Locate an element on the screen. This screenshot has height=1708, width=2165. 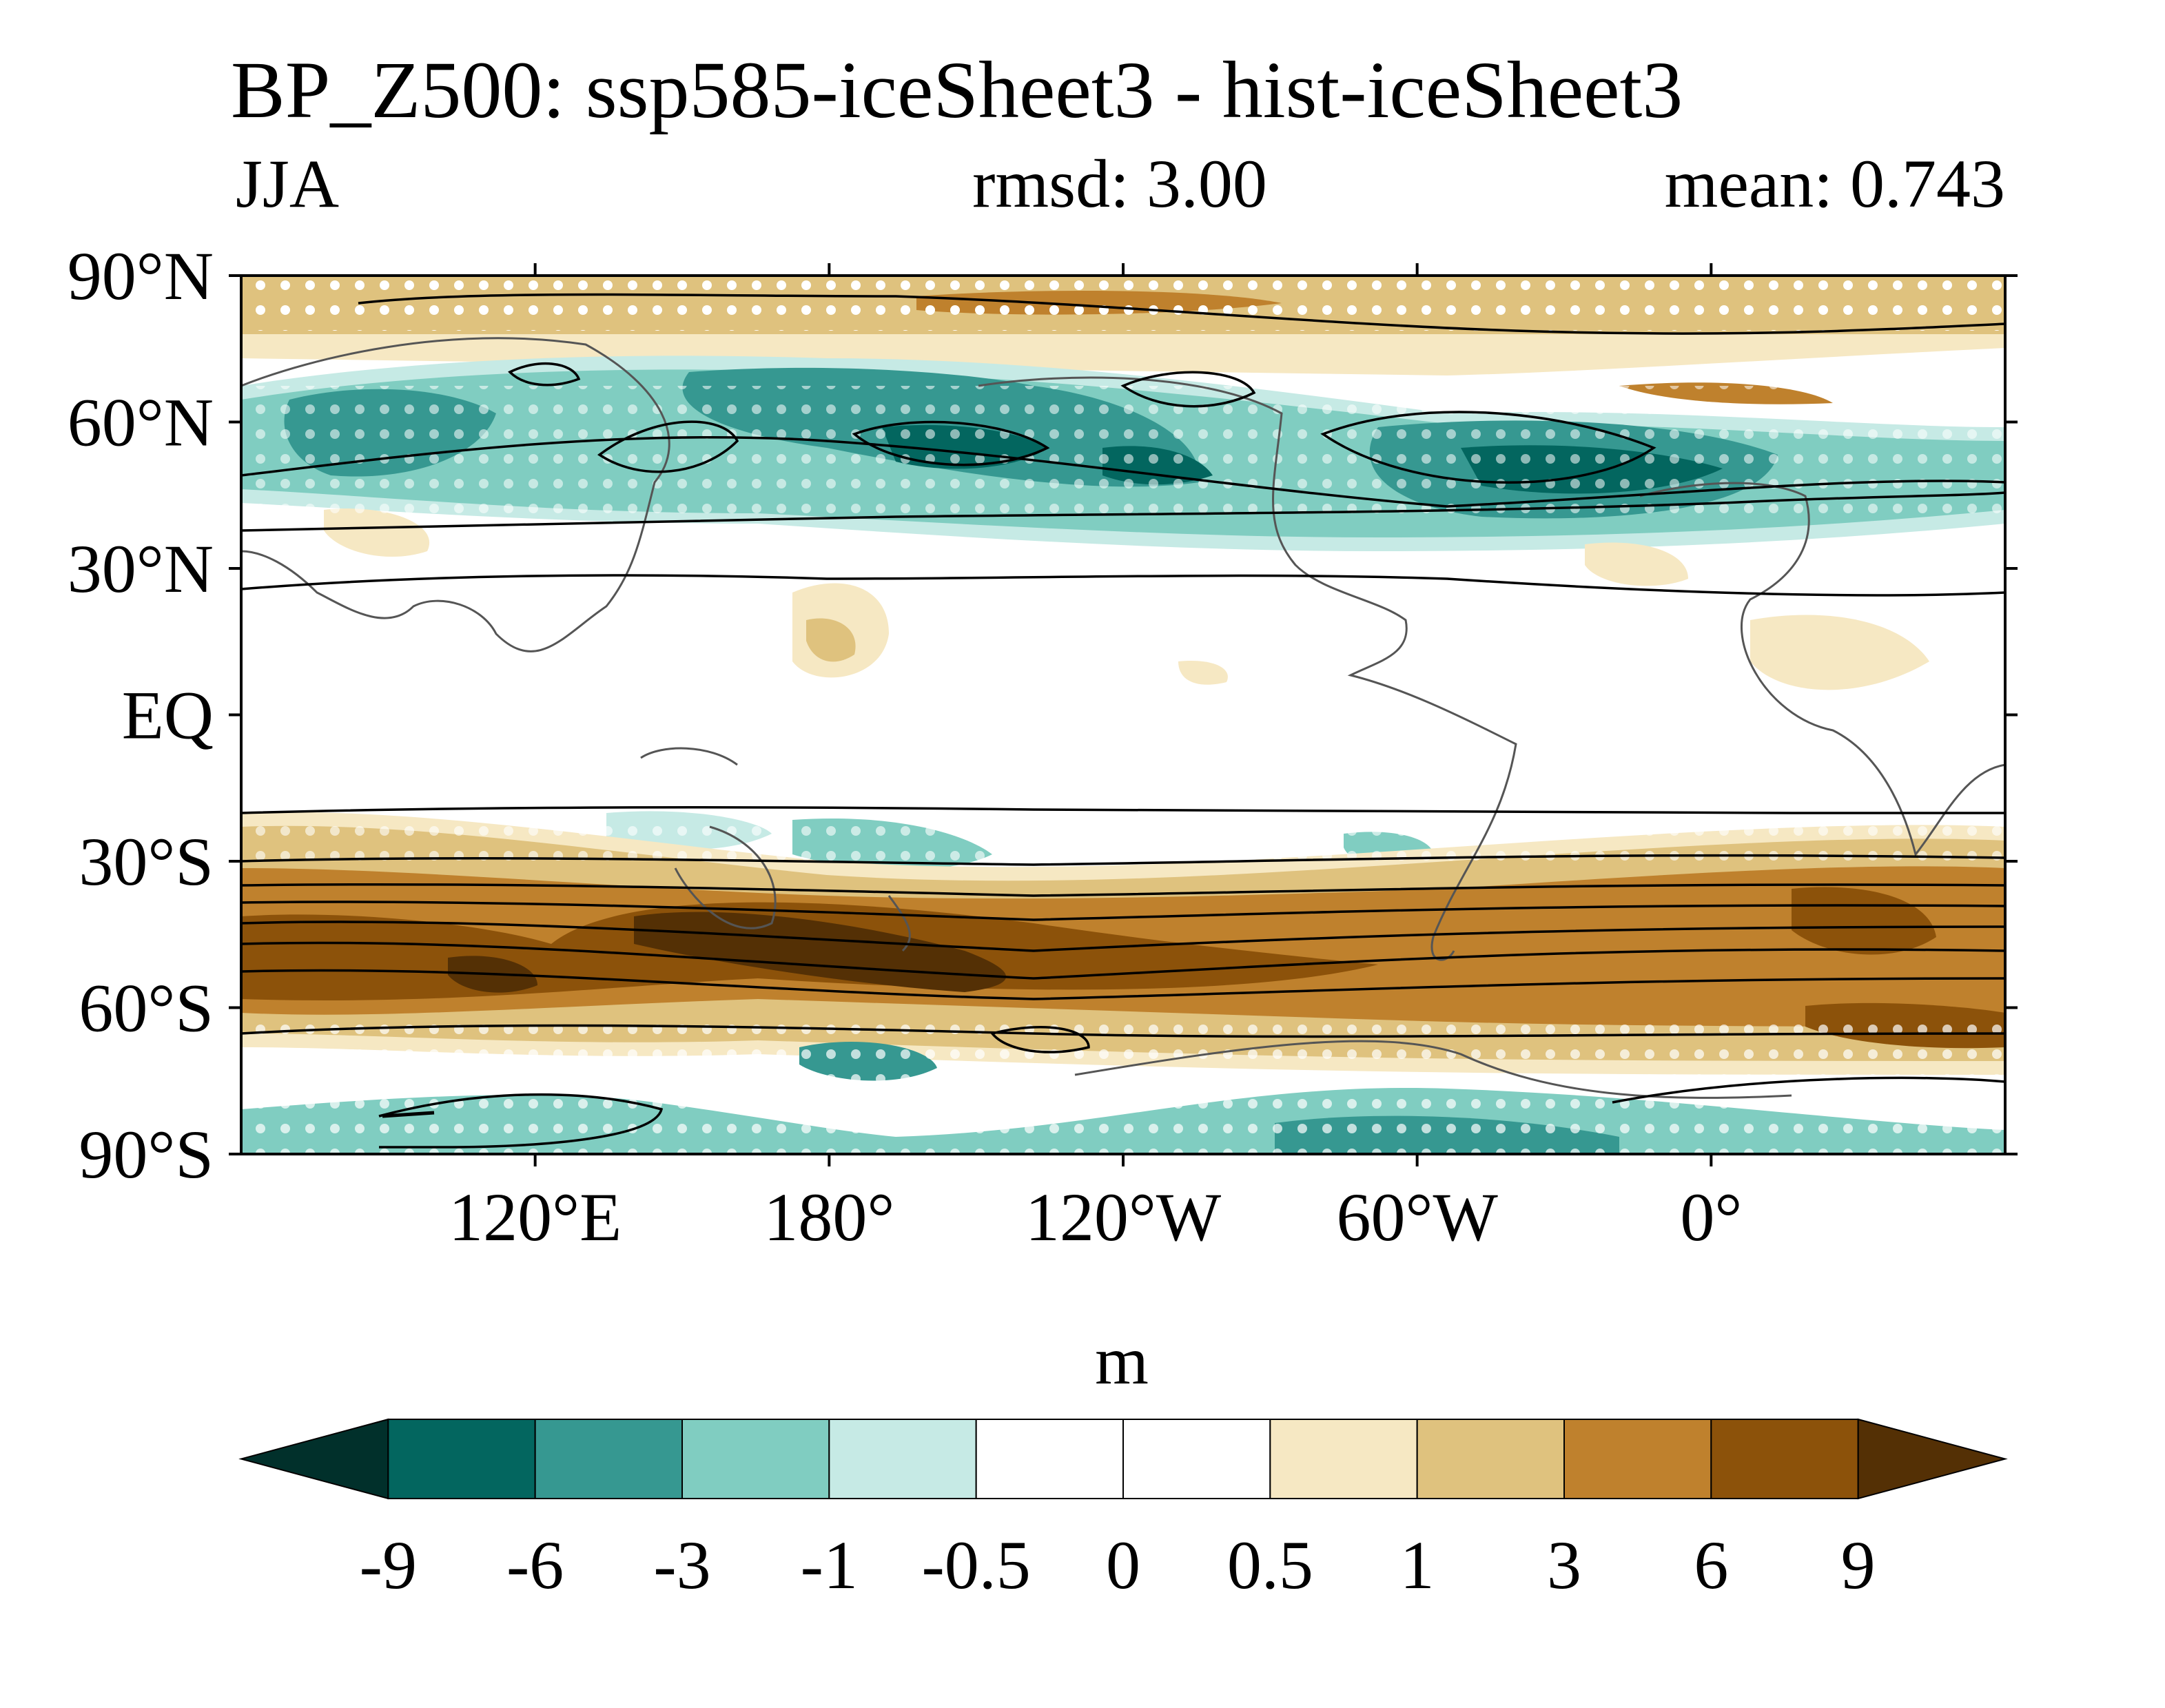
contour-line-arctic is located at coordinates (1181, 314).